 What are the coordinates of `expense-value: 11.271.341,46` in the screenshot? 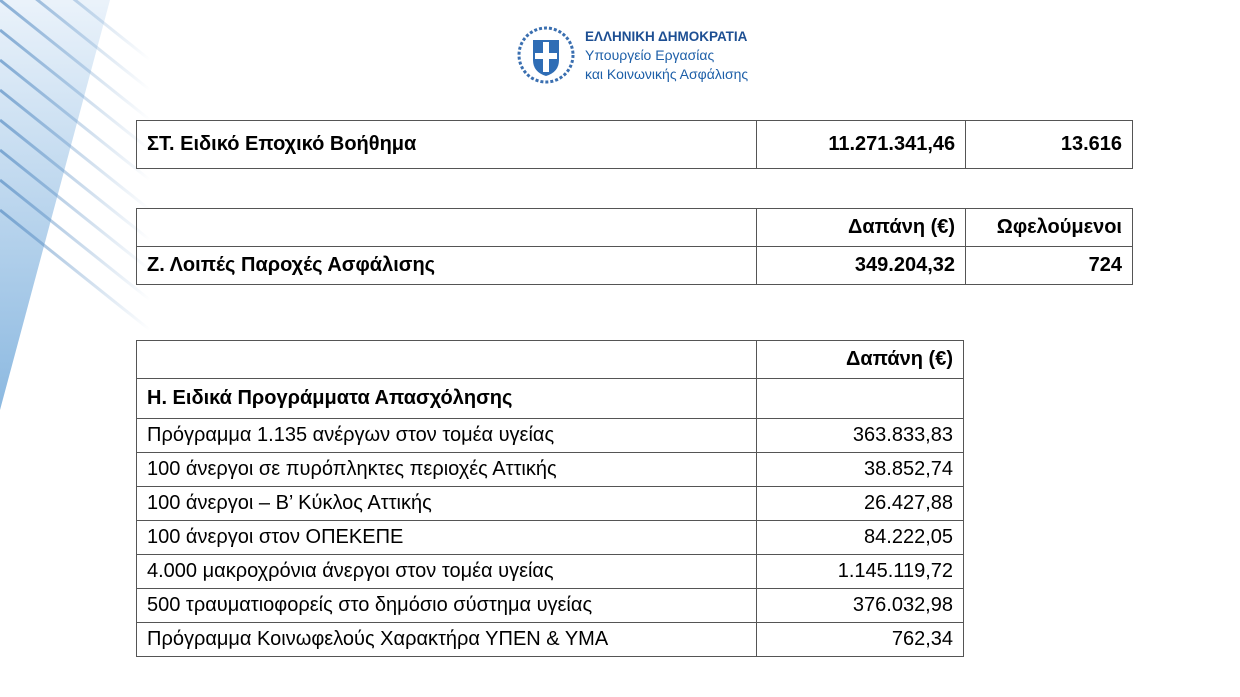 It's located at (861, 144).